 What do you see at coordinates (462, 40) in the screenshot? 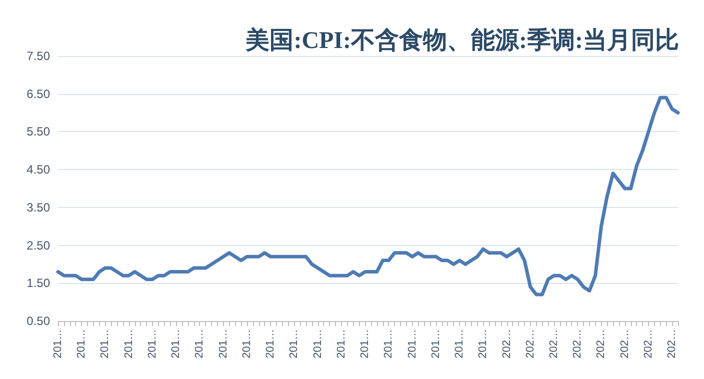
I see `chart-title: 美国:CPI:不含食物、能源:季调:当月同比` at bounding box center [462, 40].